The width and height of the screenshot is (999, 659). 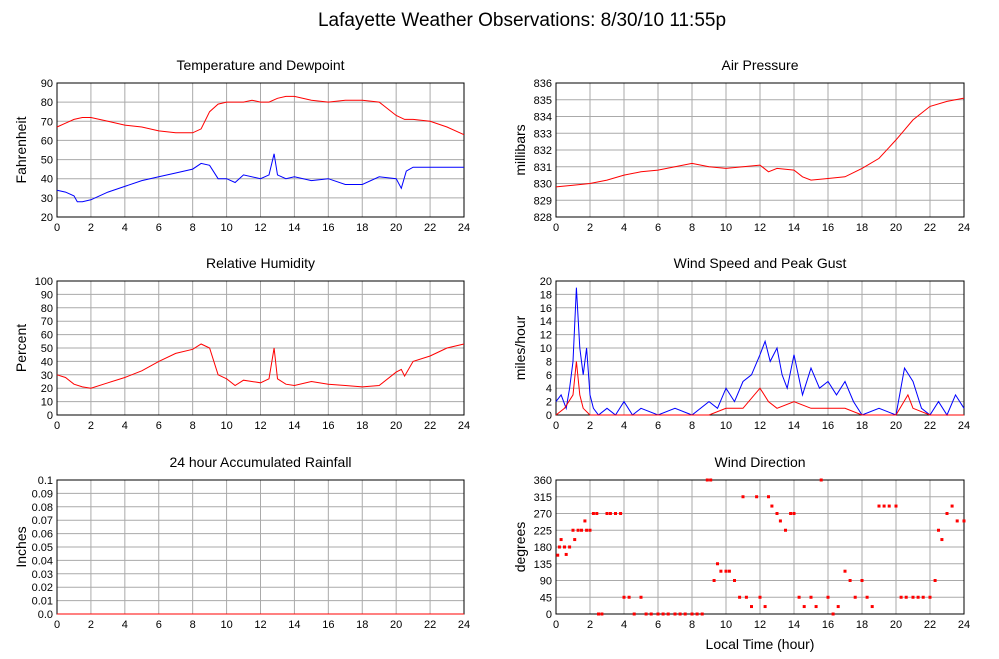 I want to click on y-tick-label: 135, so click(x=543, y=565).